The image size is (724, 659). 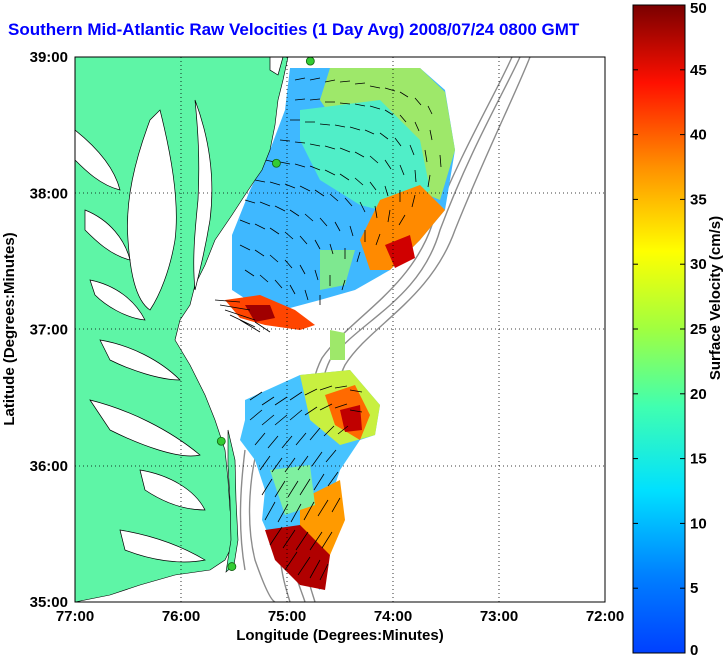 I want to click on x-tick-label: 73:00, so click(x=499, y=616).